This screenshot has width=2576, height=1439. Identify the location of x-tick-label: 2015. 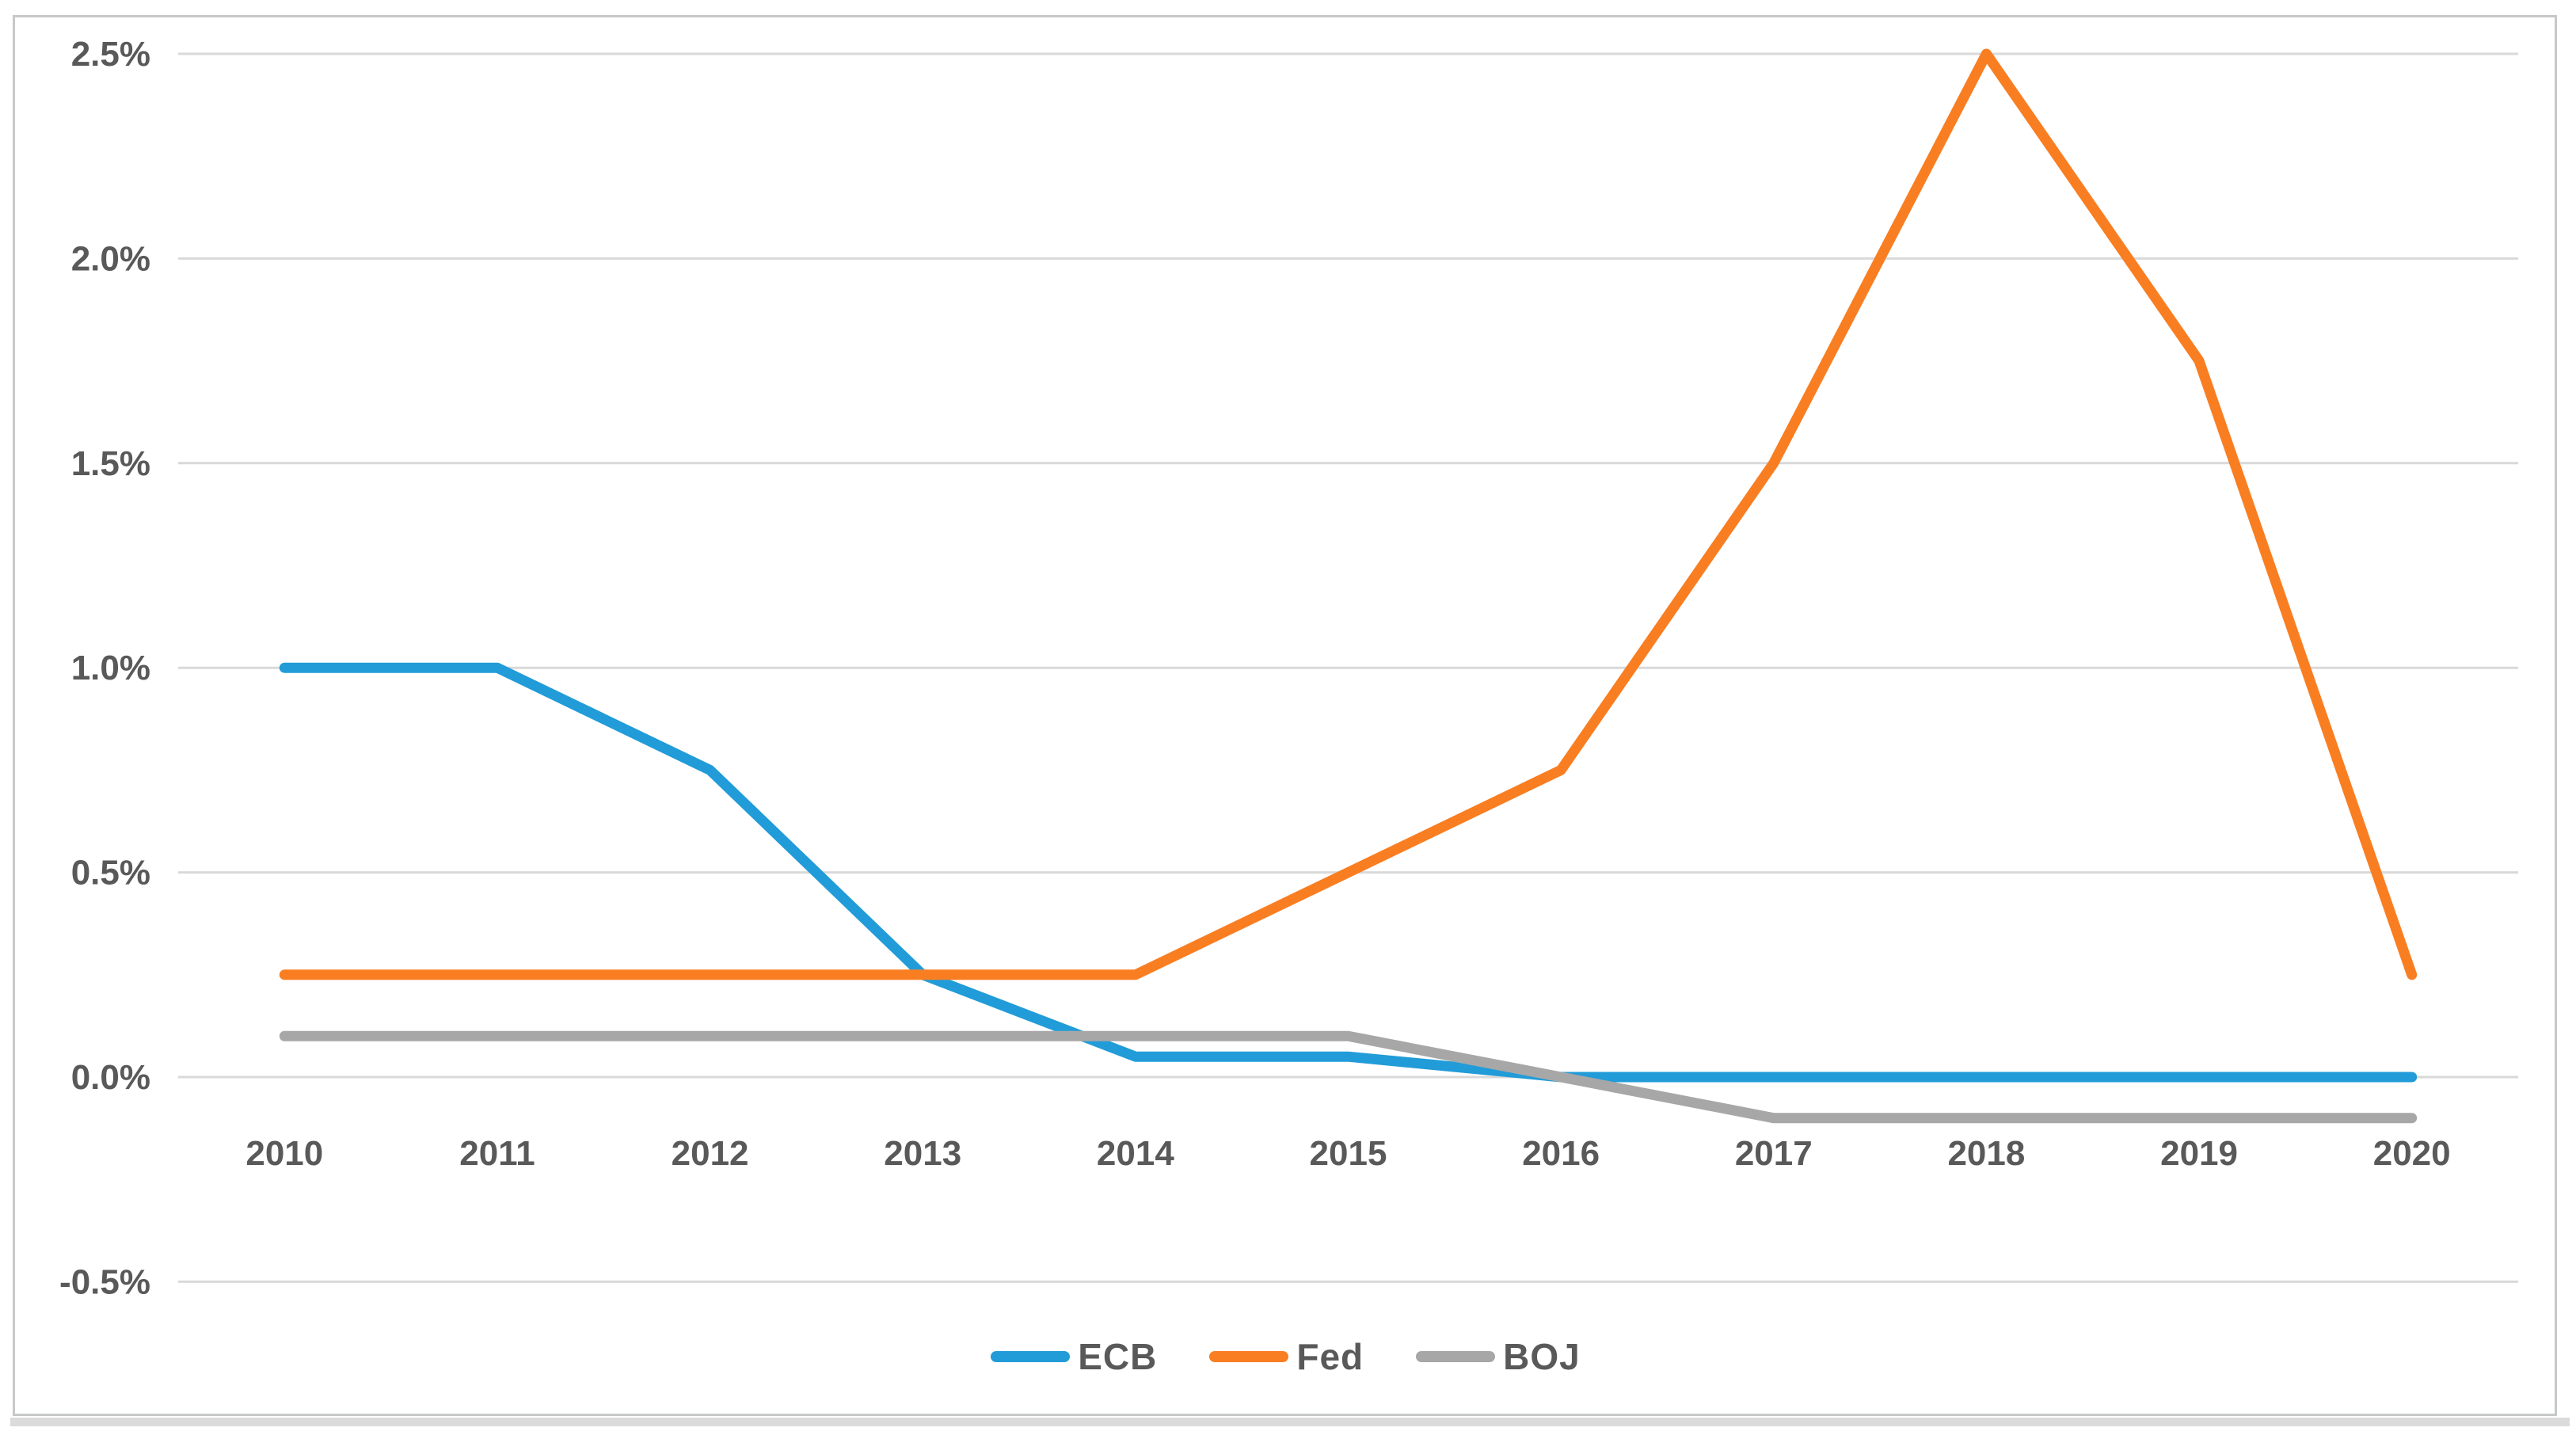
(1348, 1153).